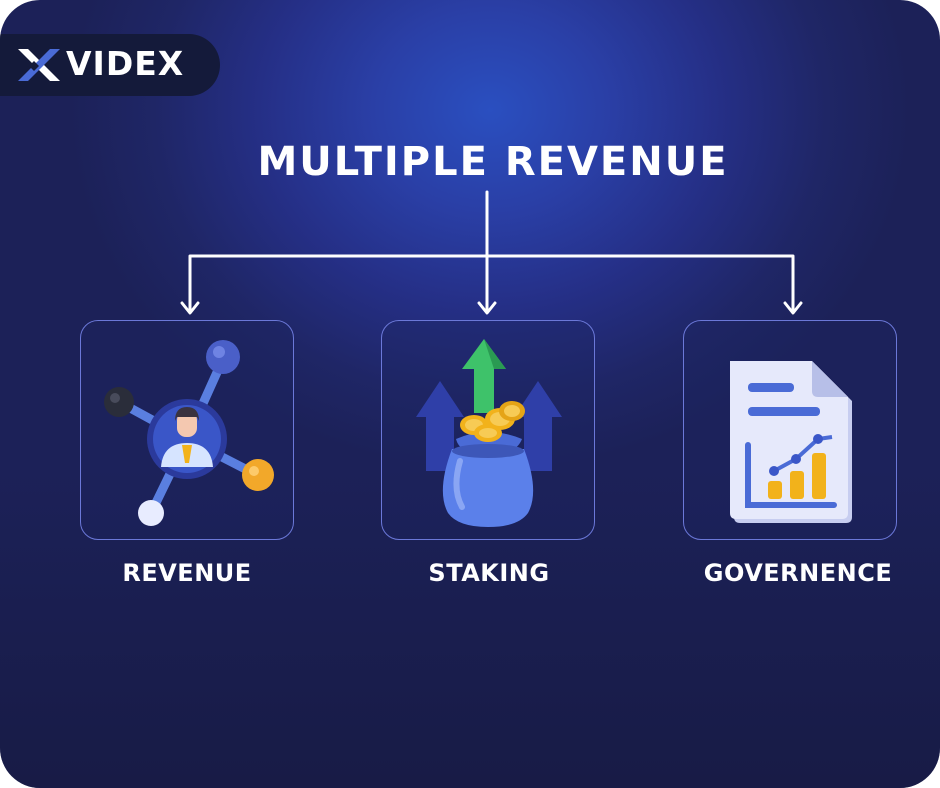  What do you see at coordinates (493, 162) in the screenshot?
I see `diagram-title: MULTIPLE REVENUE` at bounding box center [493, 162].